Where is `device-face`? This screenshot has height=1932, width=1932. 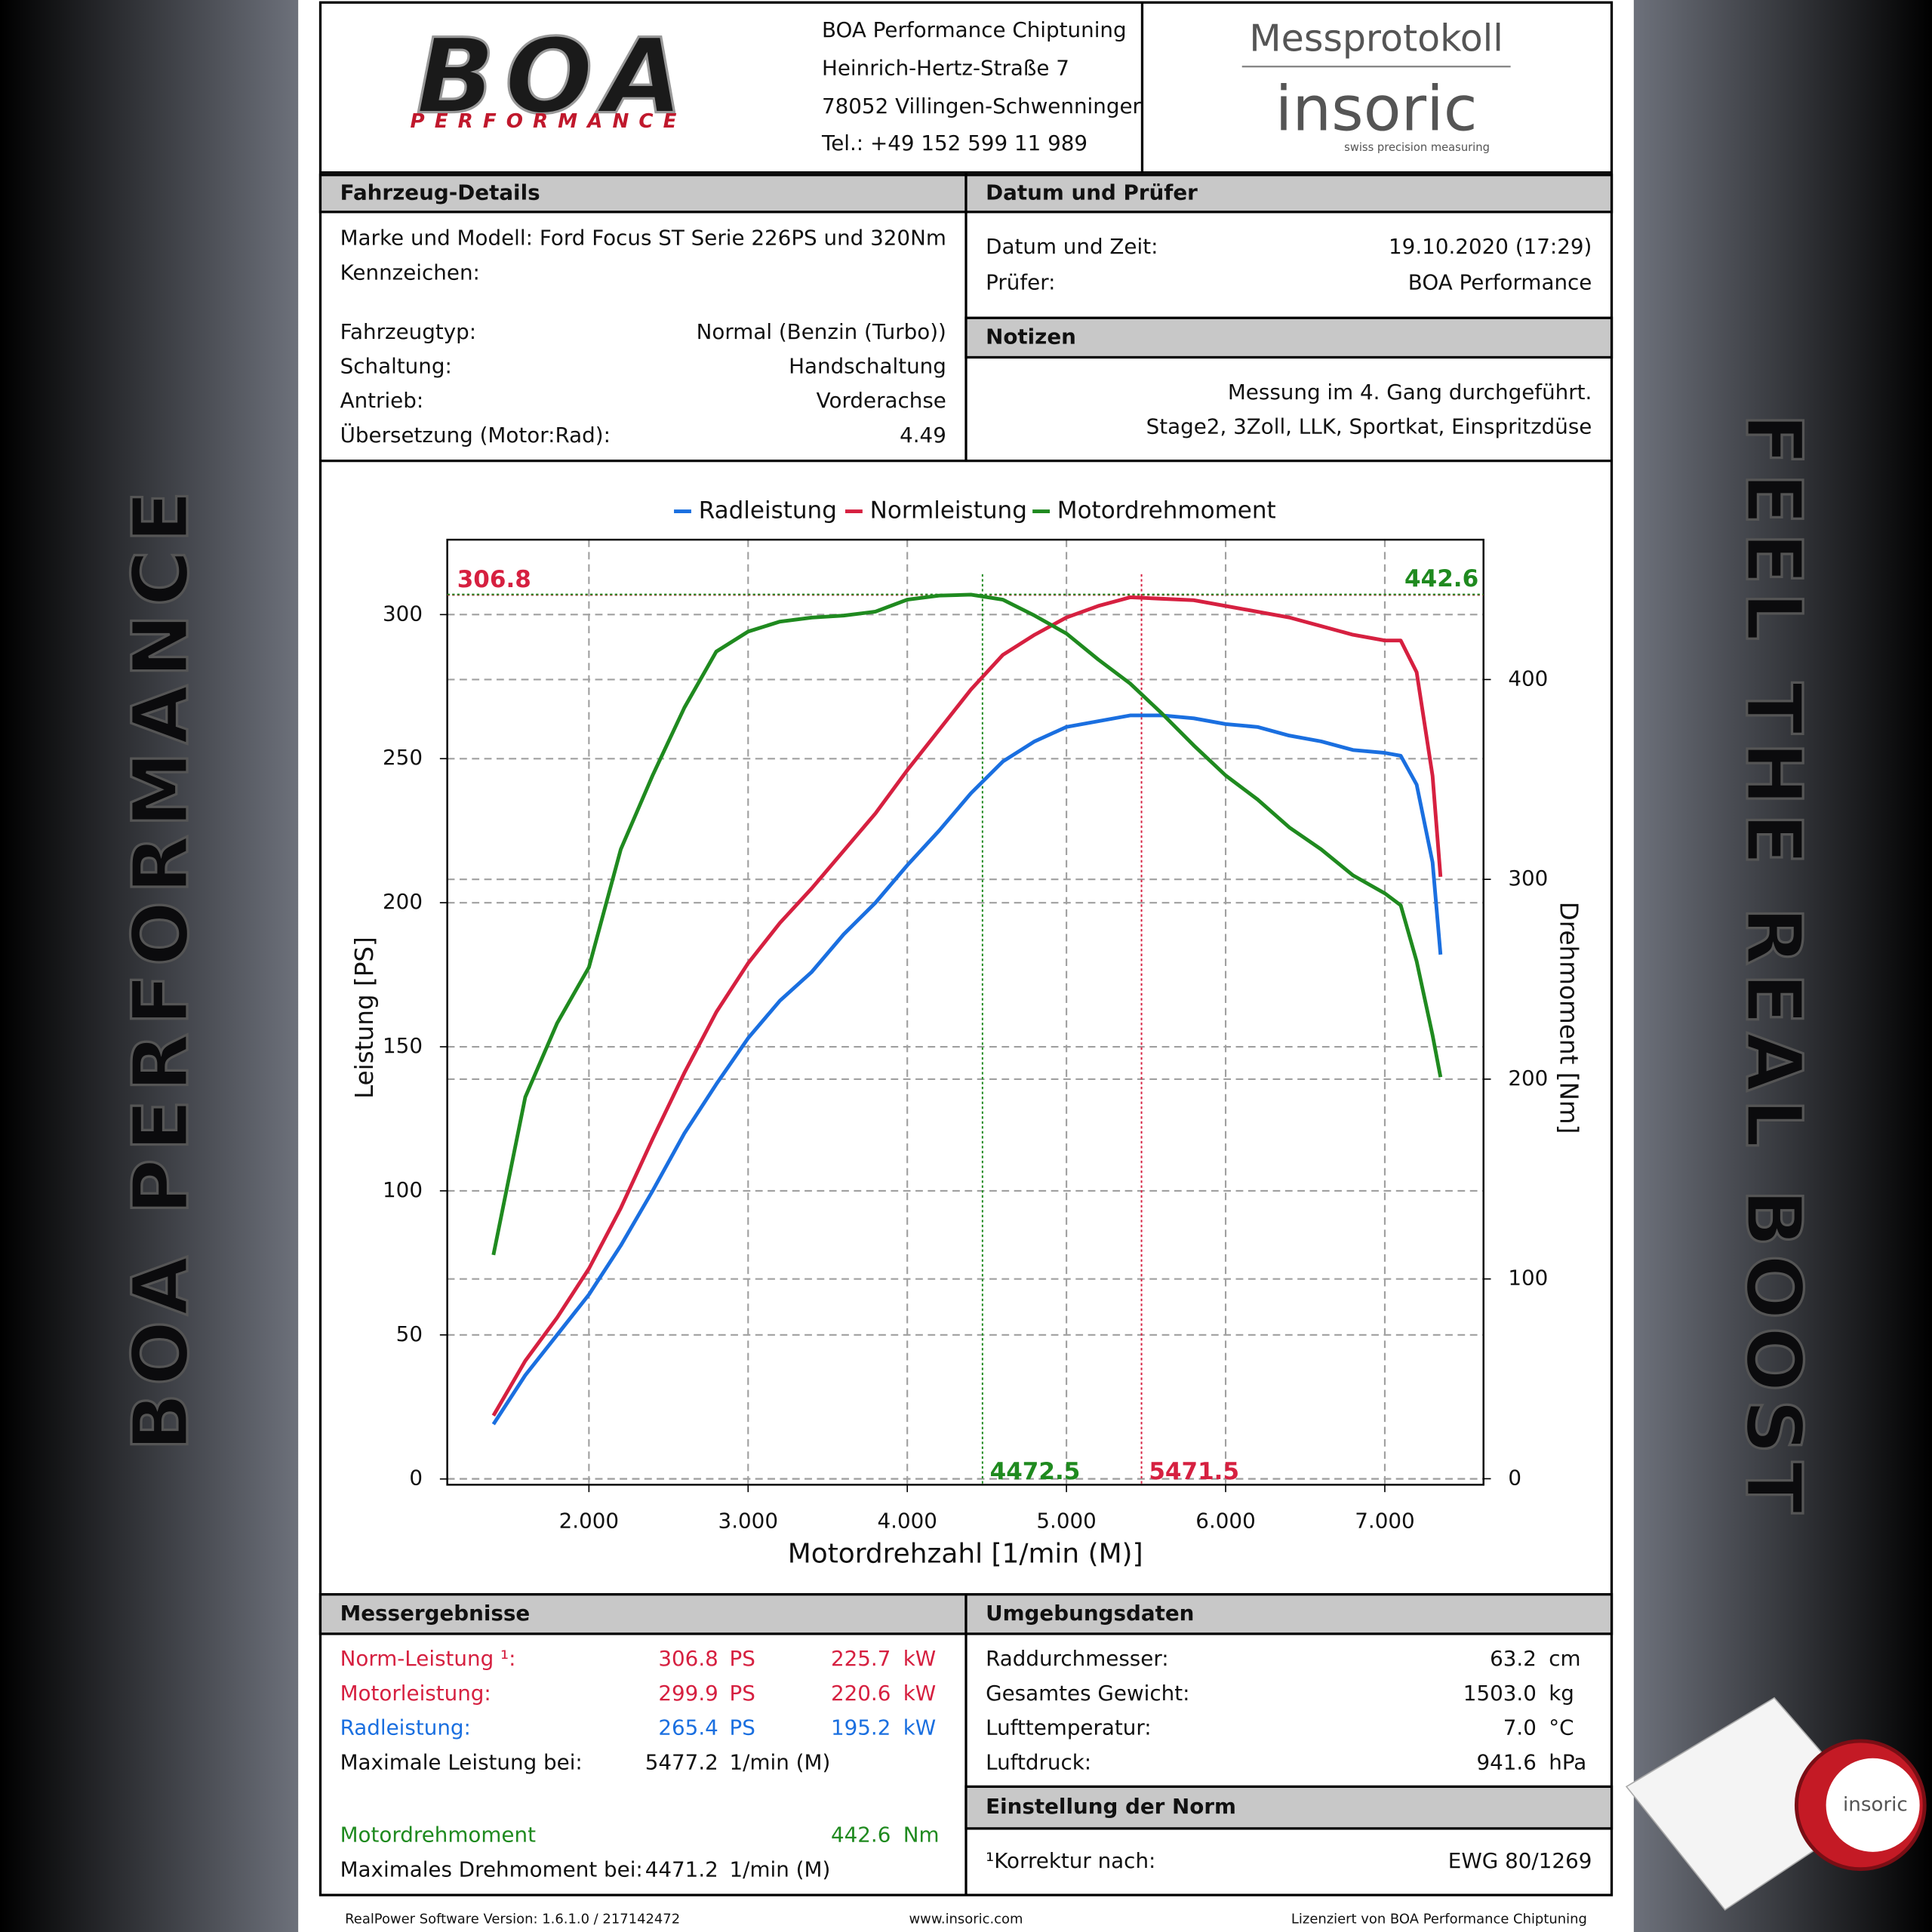
device-face is located at coordinates (1873, 1805).